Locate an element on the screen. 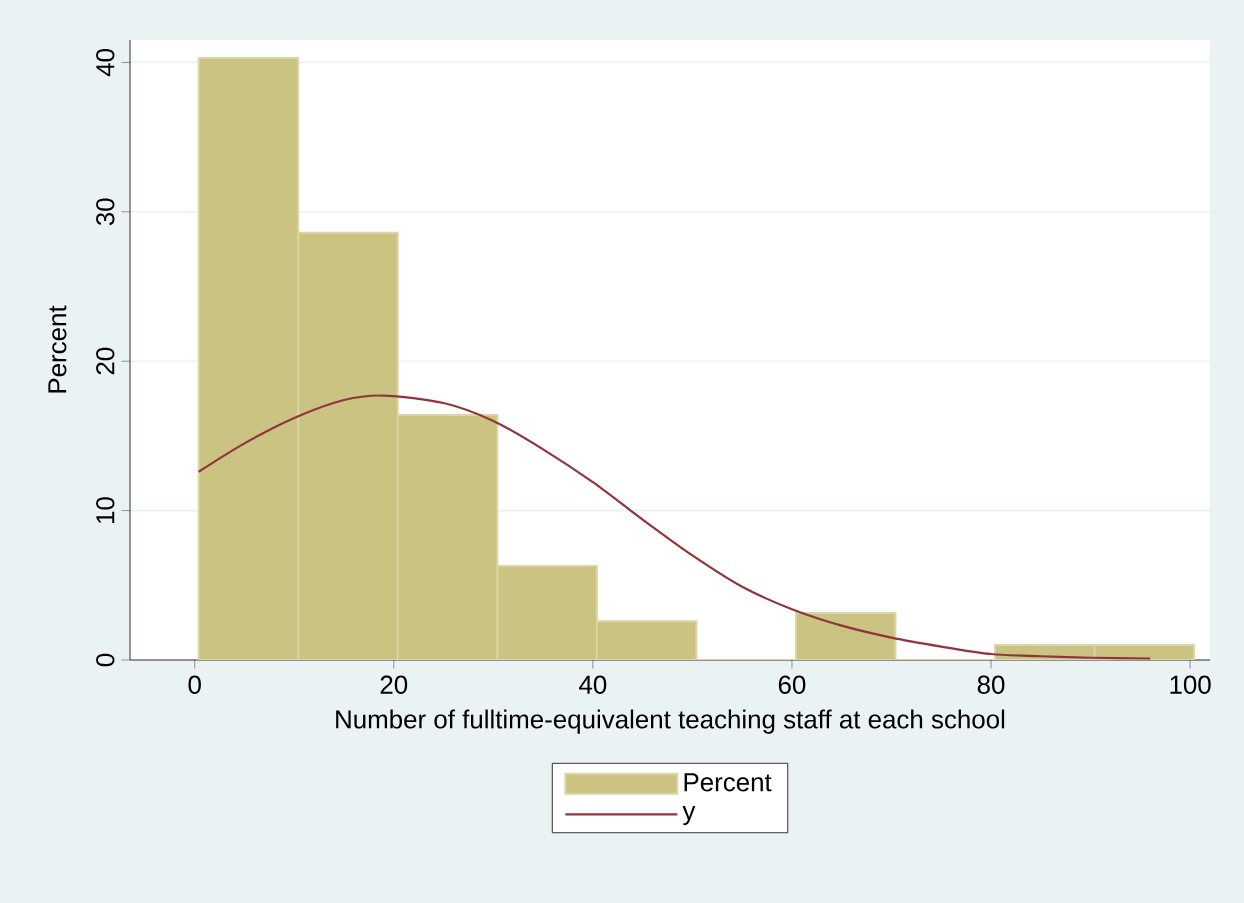 This screenshot has height=903, width=1244. x-tick-label: 100 is located at coordinates (1190, 684).